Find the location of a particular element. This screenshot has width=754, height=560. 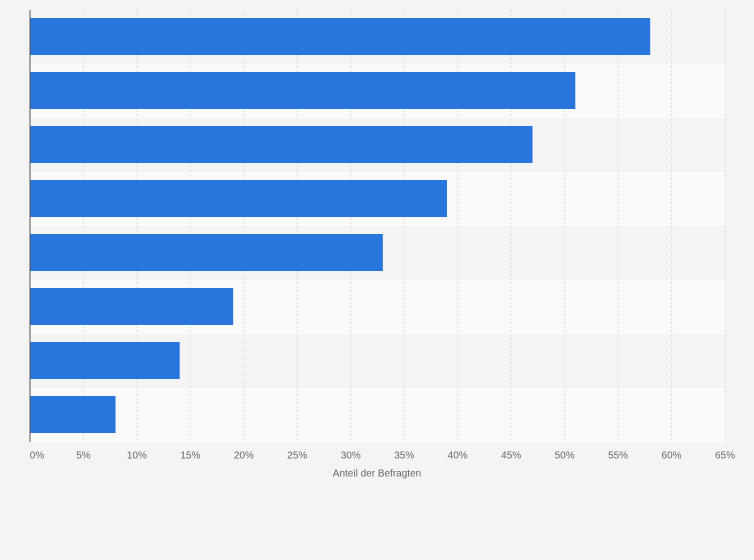

x-tick-label: 35% is located at coordinates (404, 456).